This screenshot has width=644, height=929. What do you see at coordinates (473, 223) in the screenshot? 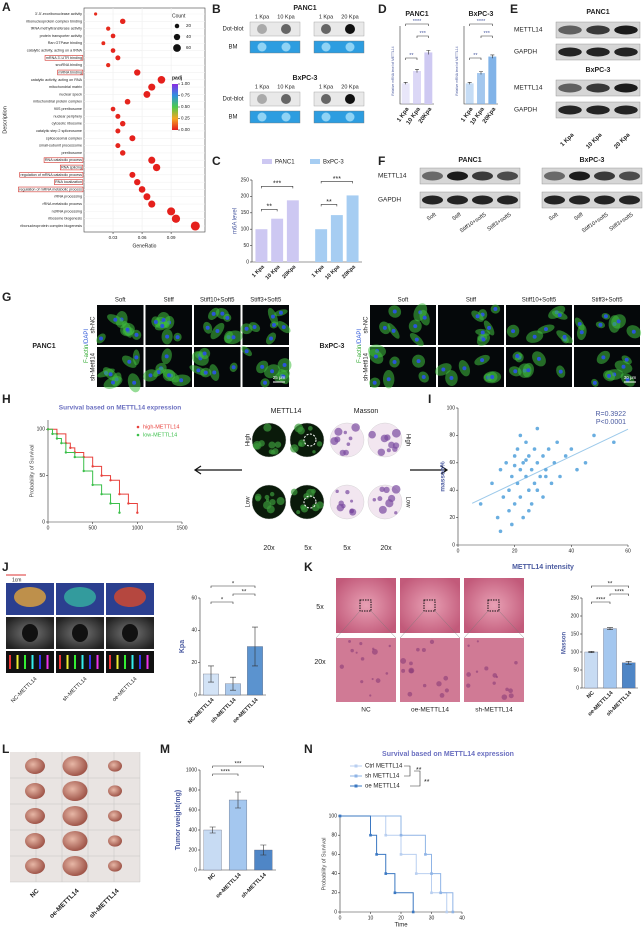
I see `lane-label: Stiff10+soft5` at bounding box center [473, 223].